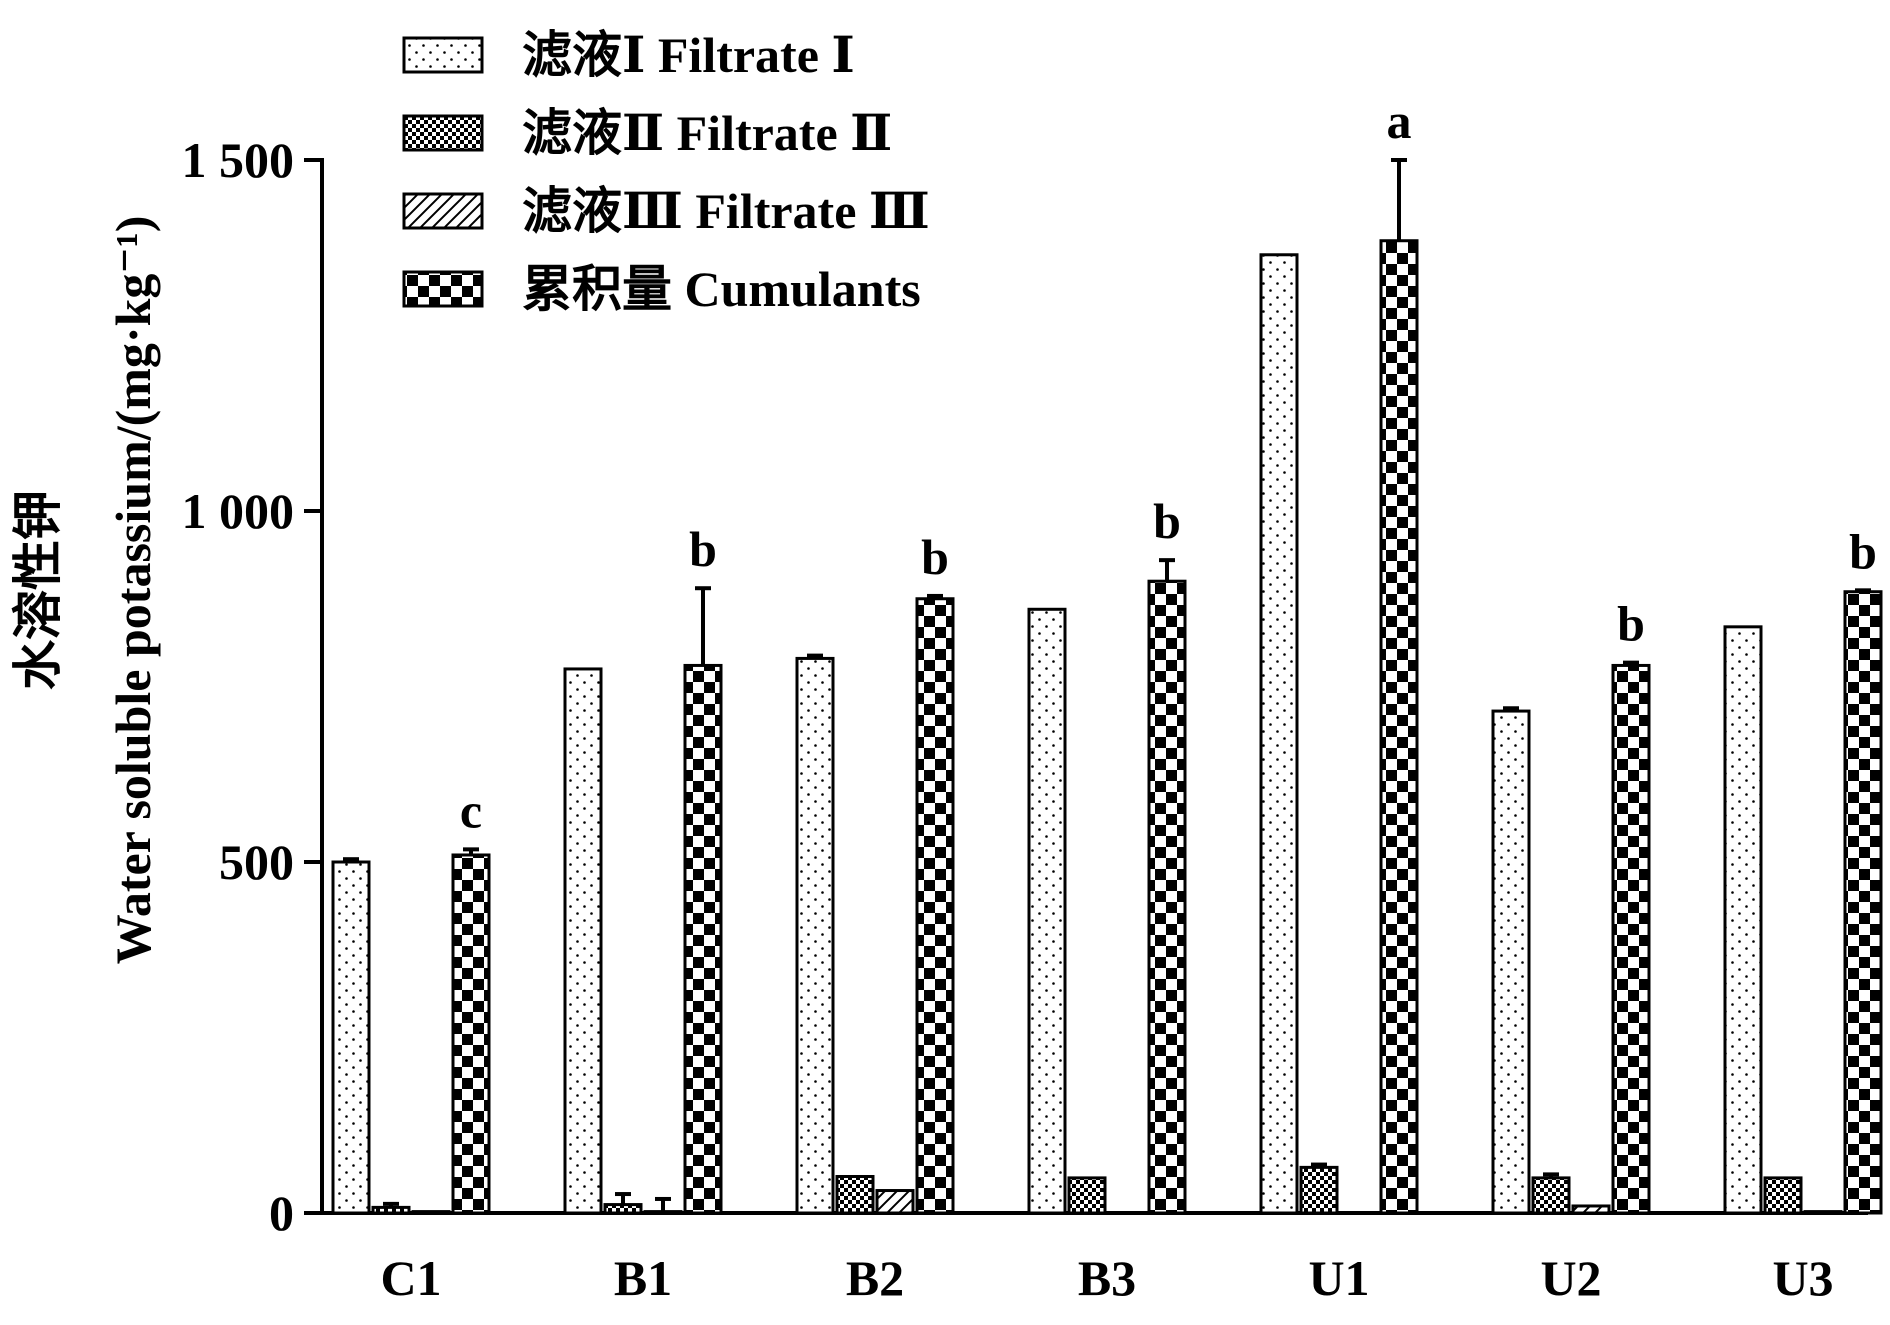 The width and height of the screenshot is (1890, 1325). I want to click on significance-label-B2: b, so click(935, 557).